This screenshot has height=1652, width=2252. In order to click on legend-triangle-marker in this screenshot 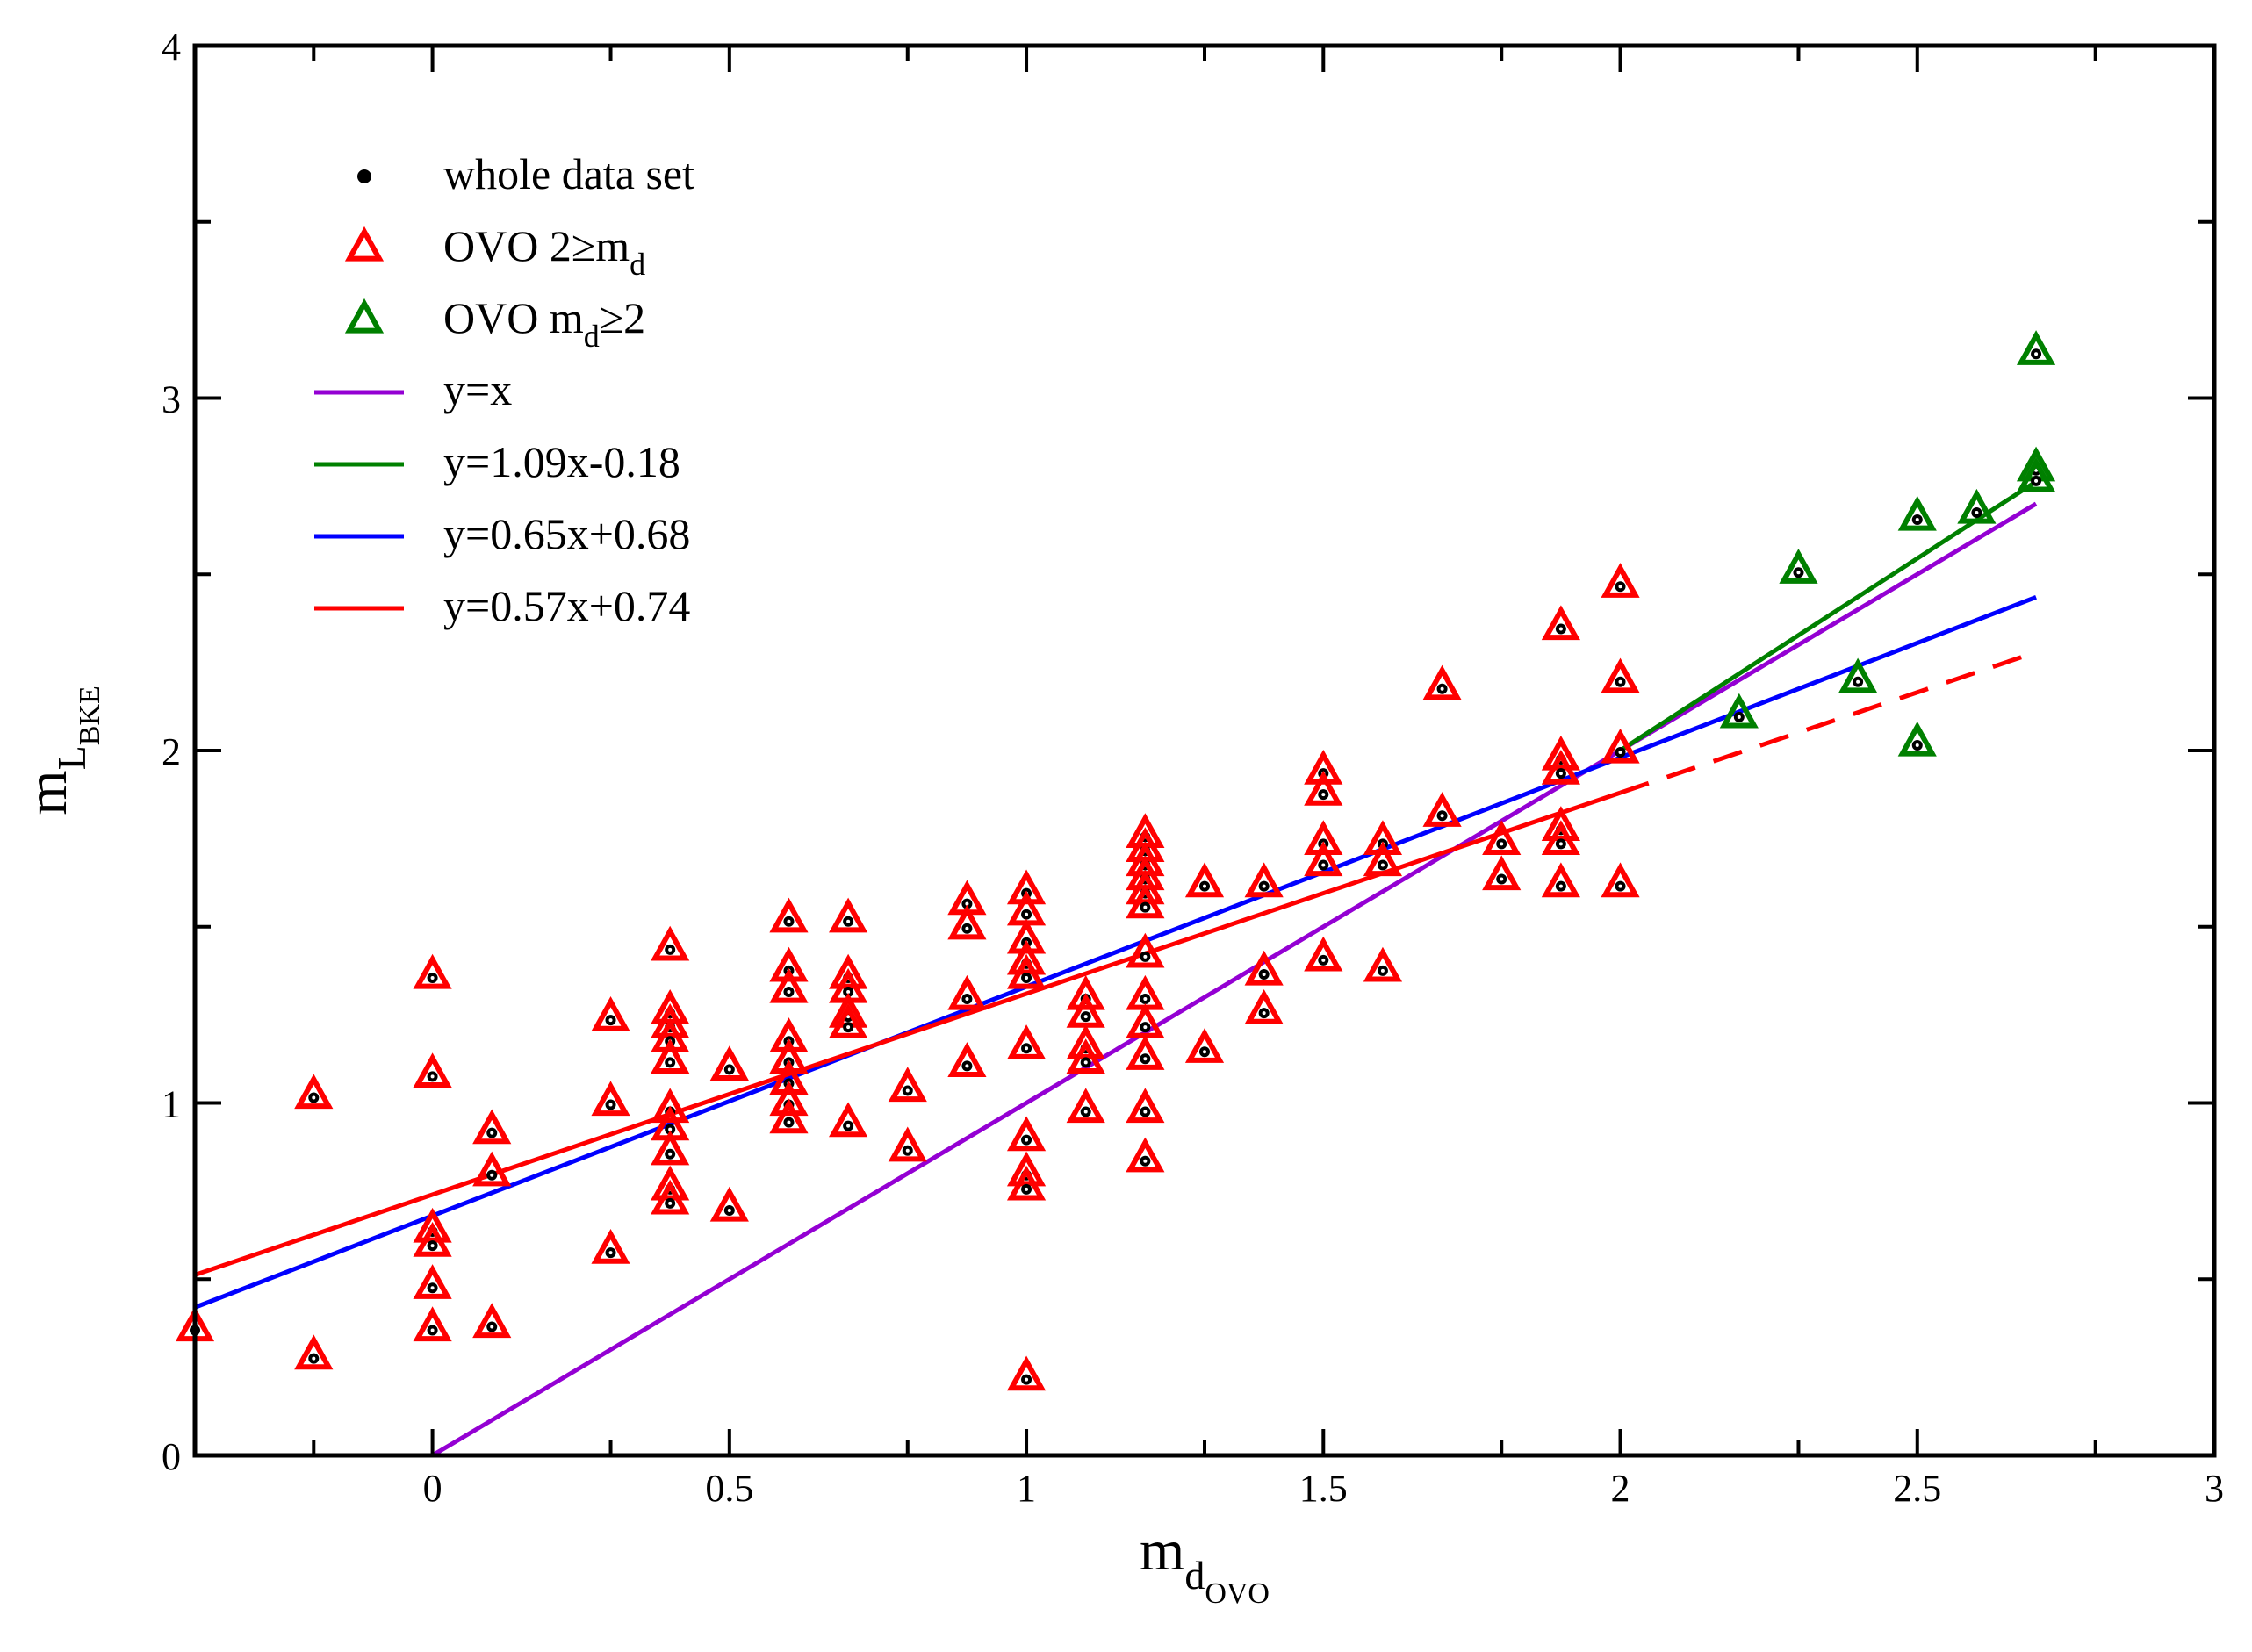, I will do `click(364, 244)`.